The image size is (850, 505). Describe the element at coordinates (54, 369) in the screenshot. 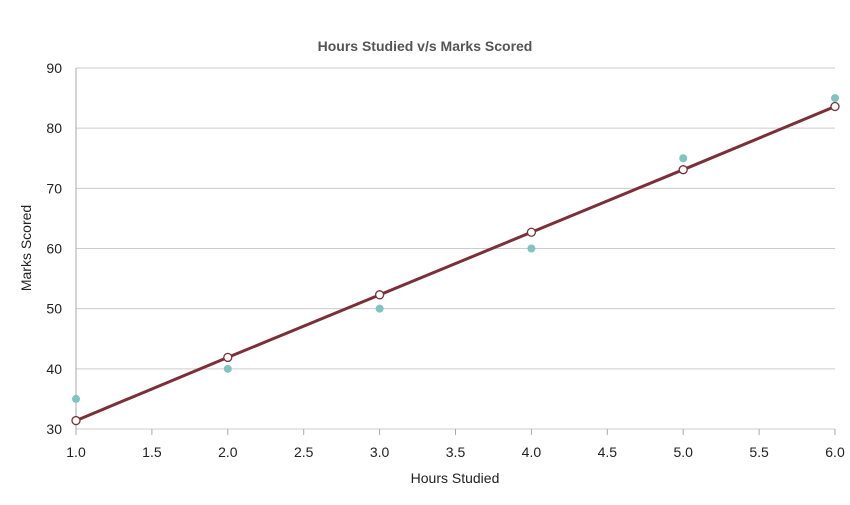

I see `y-tick-label: 40` at that location.